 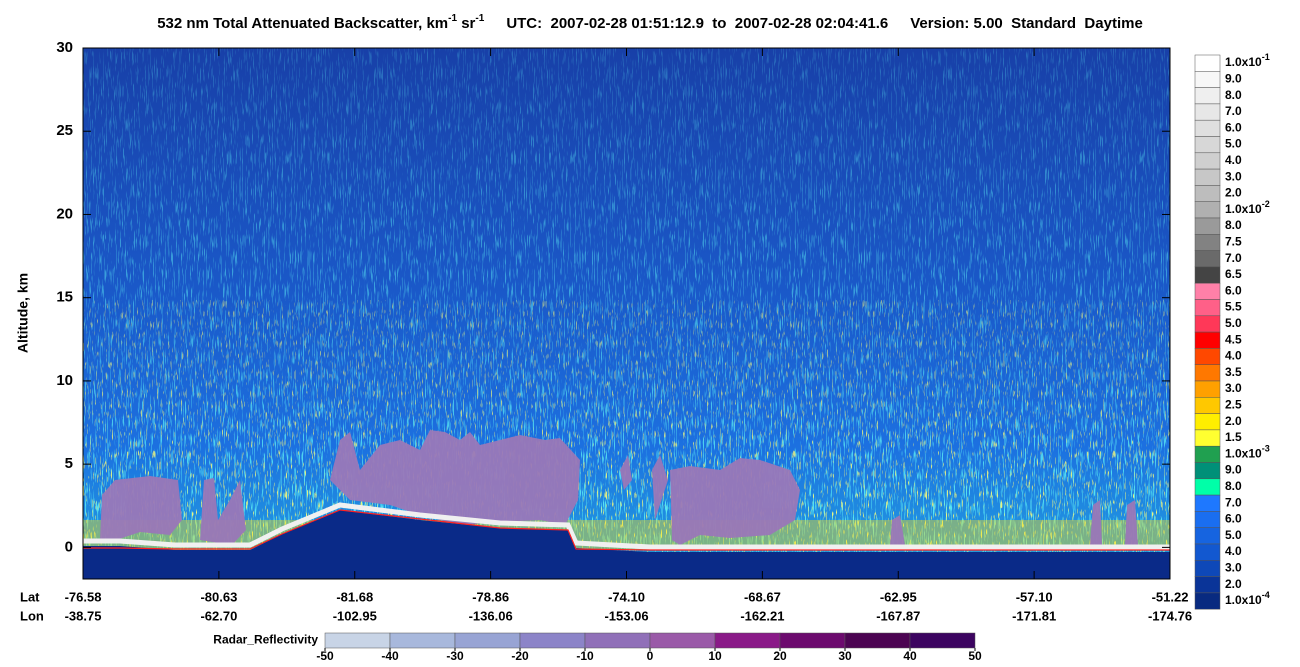 I want to click on colorbar-label-text: 9.0, so click(x=1233, y=79).